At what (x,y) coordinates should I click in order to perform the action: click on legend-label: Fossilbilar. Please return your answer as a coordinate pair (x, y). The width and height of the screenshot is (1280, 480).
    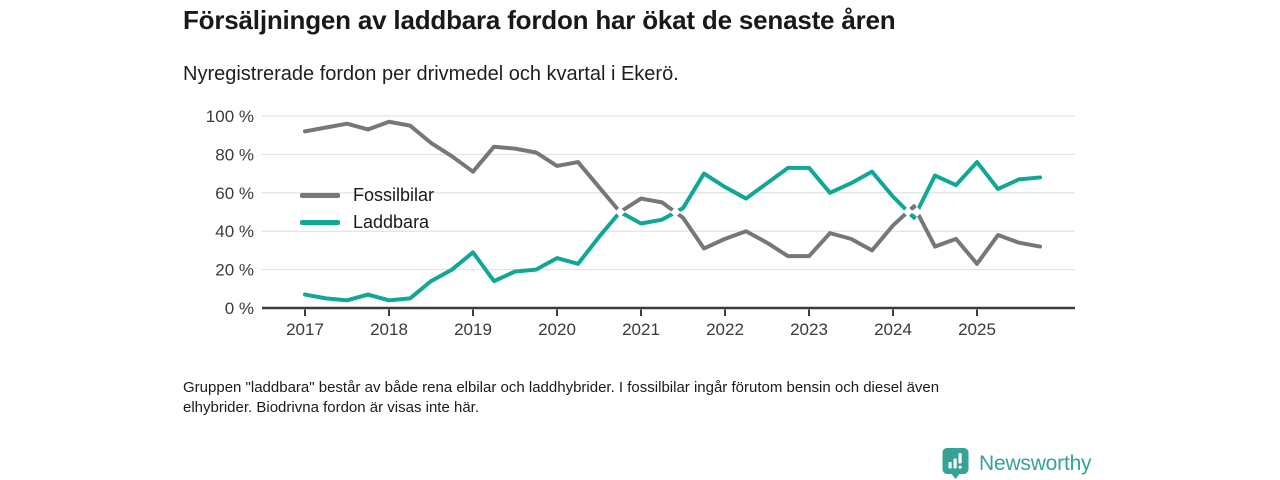
    Looking at the image, I should click on (394, 194).